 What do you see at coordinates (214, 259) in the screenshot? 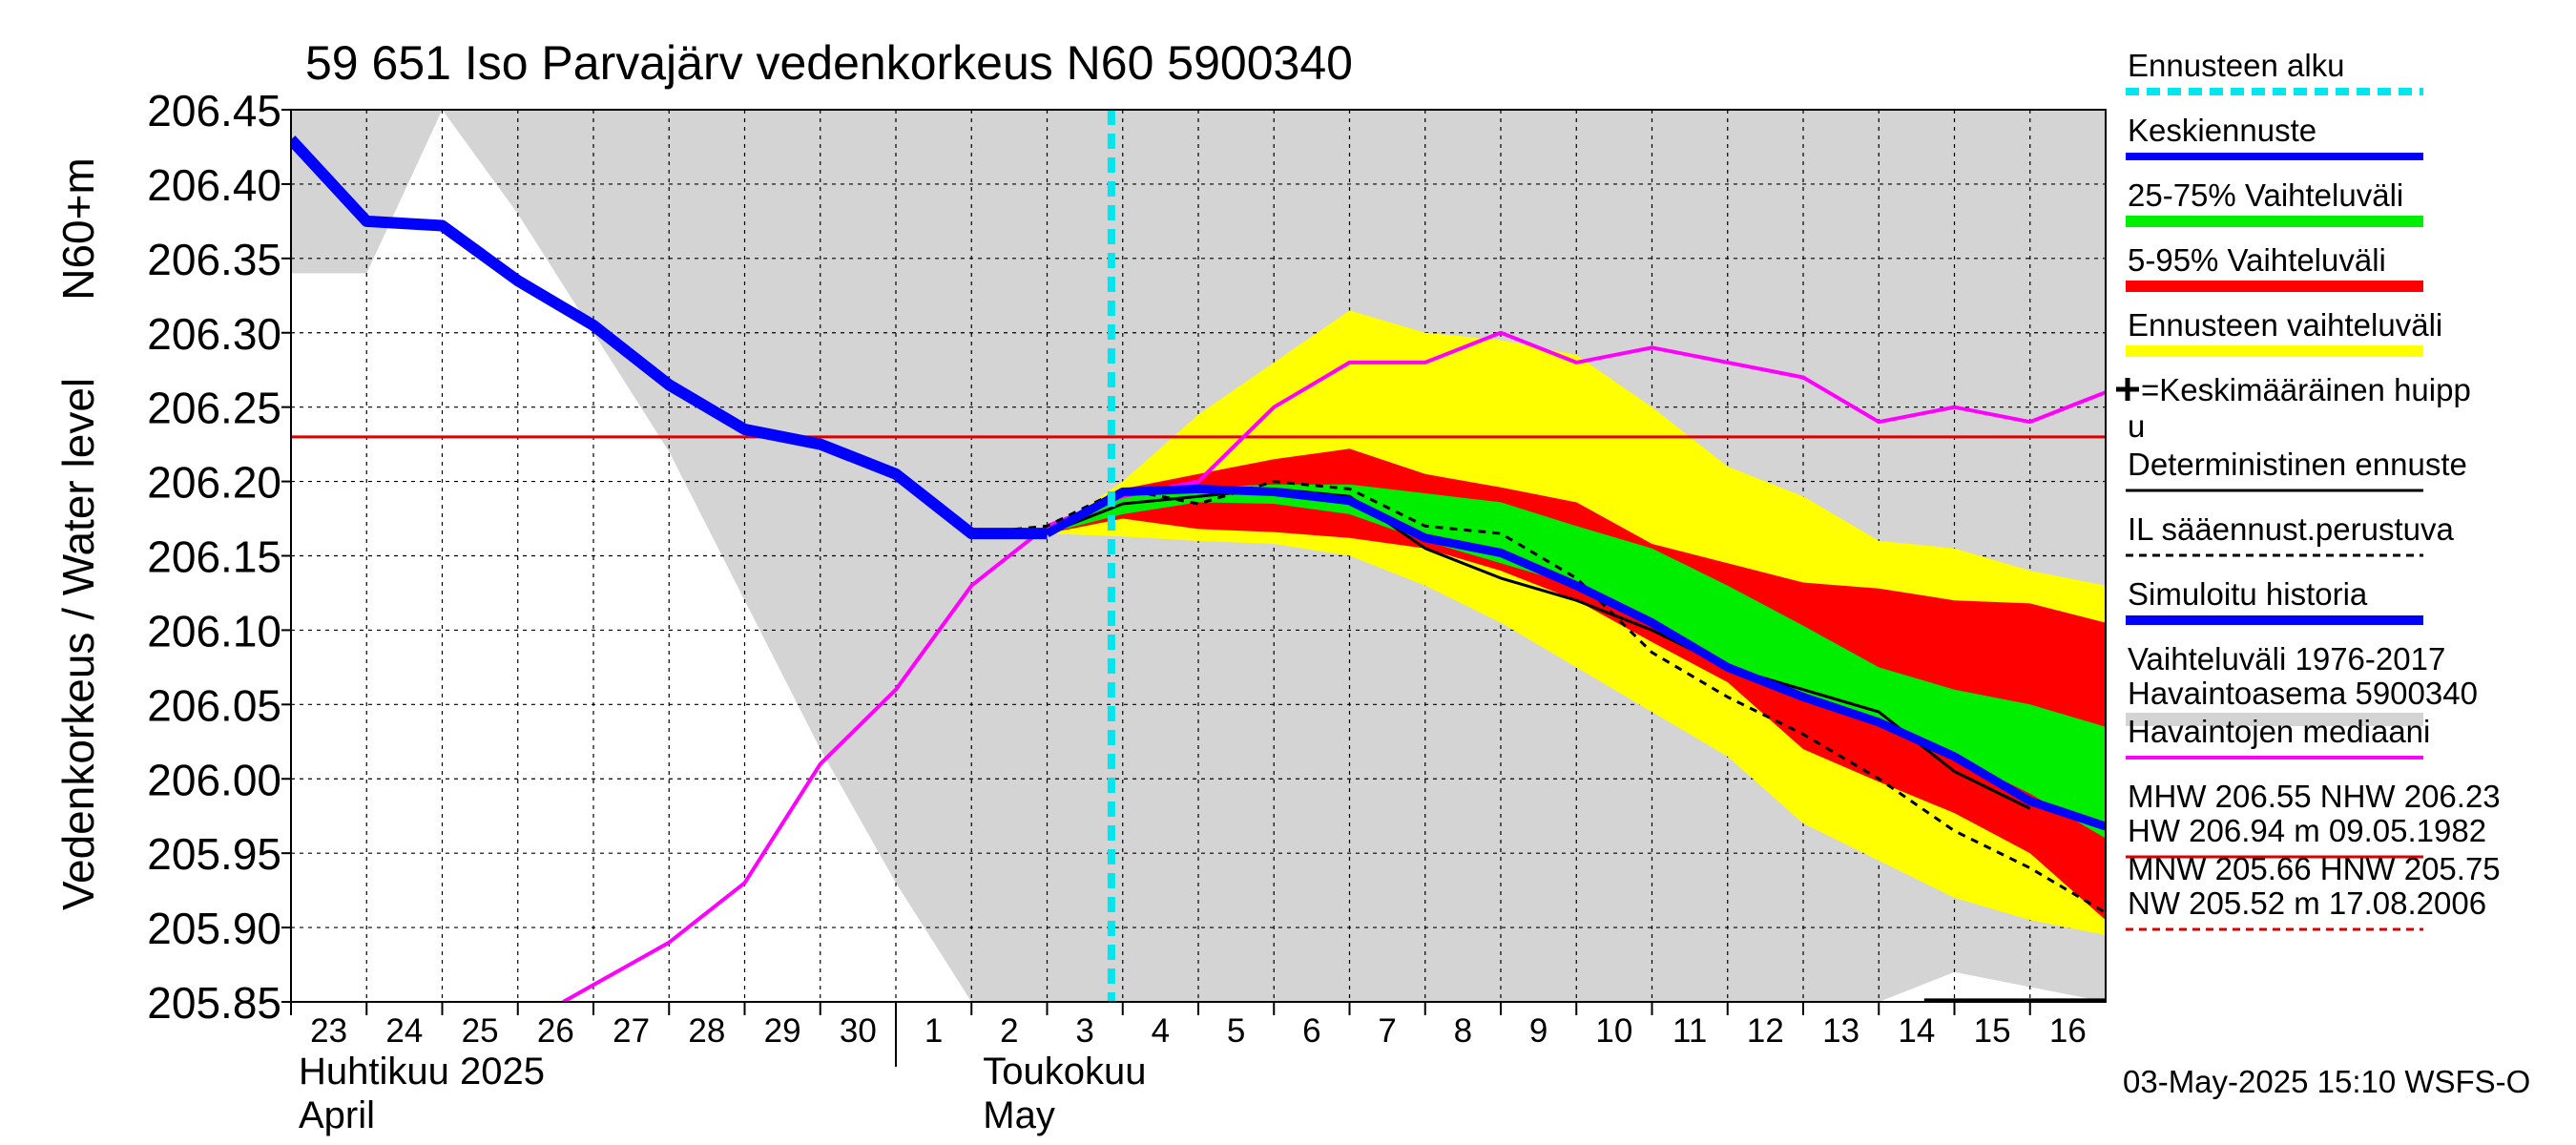
I see `y-tick-label: 206.35` at bounding box center [214, 259].